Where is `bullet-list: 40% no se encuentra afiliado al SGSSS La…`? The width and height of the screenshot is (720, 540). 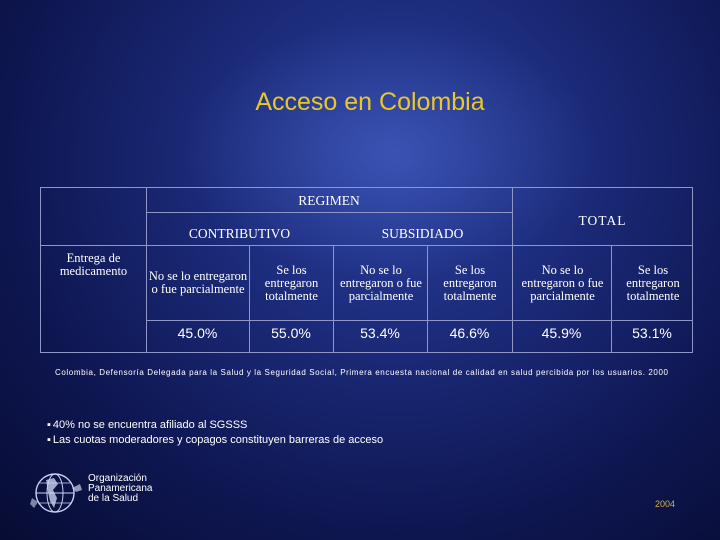 bullet-list: 40% no se encuentra afiliado al SGSSS La… is located at coordinates (215, 433).